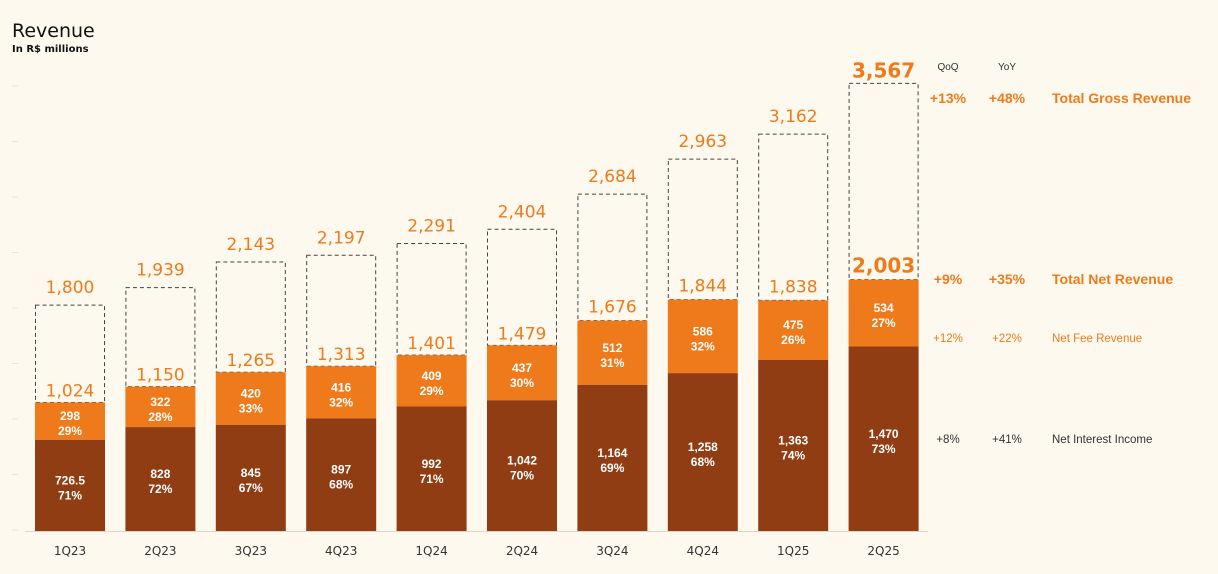 This screenshot has height=574, width=1218. Describe the element at coordinates (612, 363) in the screenshot. I see `fee-pct-label: 31%` at that location.